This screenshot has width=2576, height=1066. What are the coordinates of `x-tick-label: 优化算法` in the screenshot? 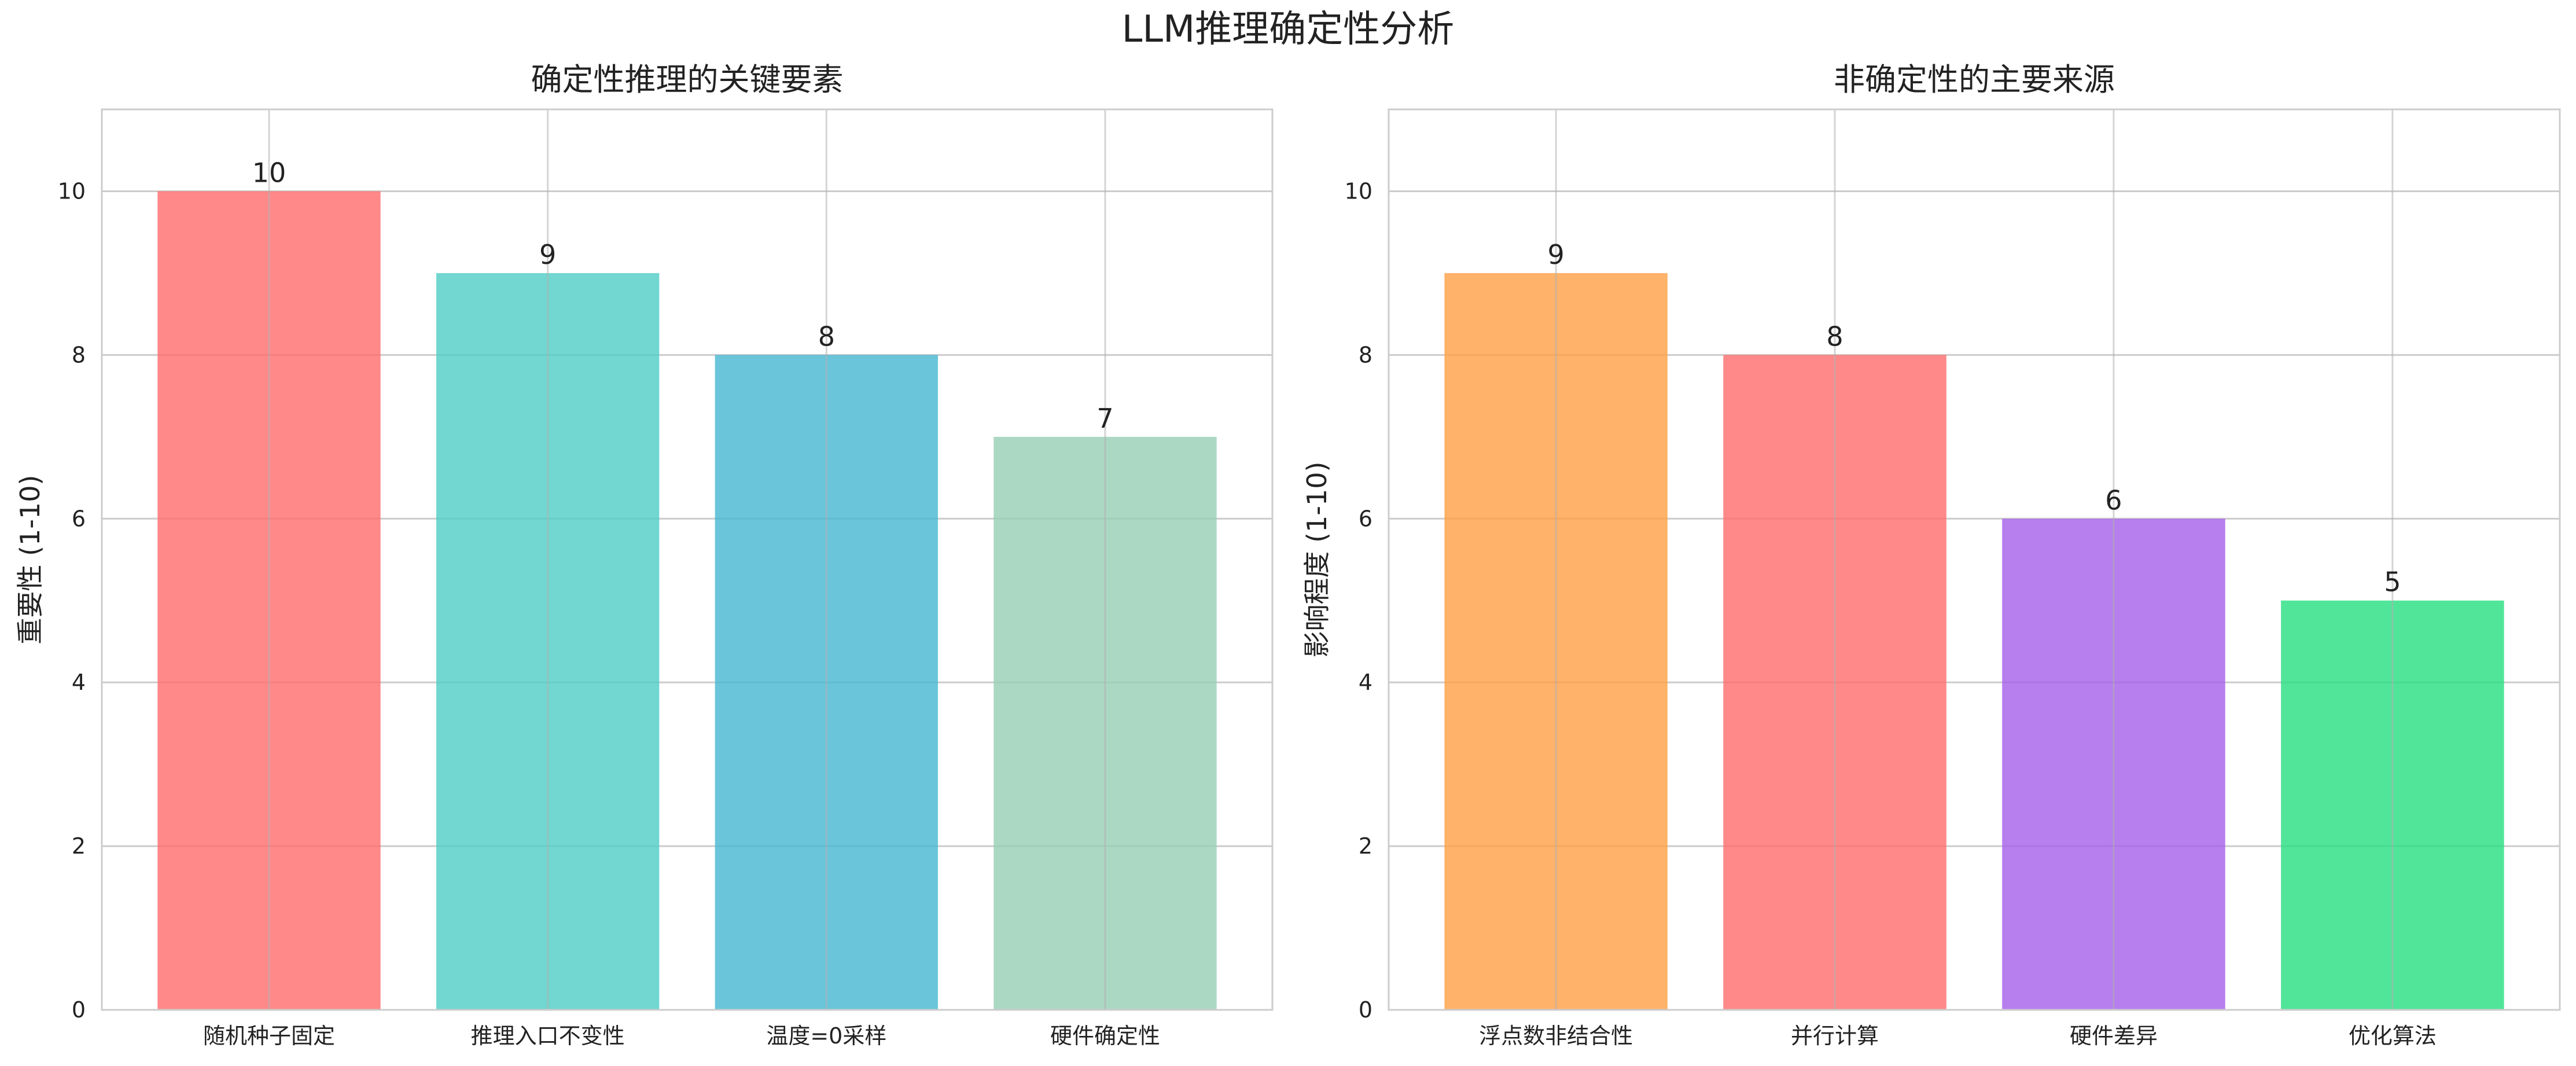 It's located at (2393, 1036).